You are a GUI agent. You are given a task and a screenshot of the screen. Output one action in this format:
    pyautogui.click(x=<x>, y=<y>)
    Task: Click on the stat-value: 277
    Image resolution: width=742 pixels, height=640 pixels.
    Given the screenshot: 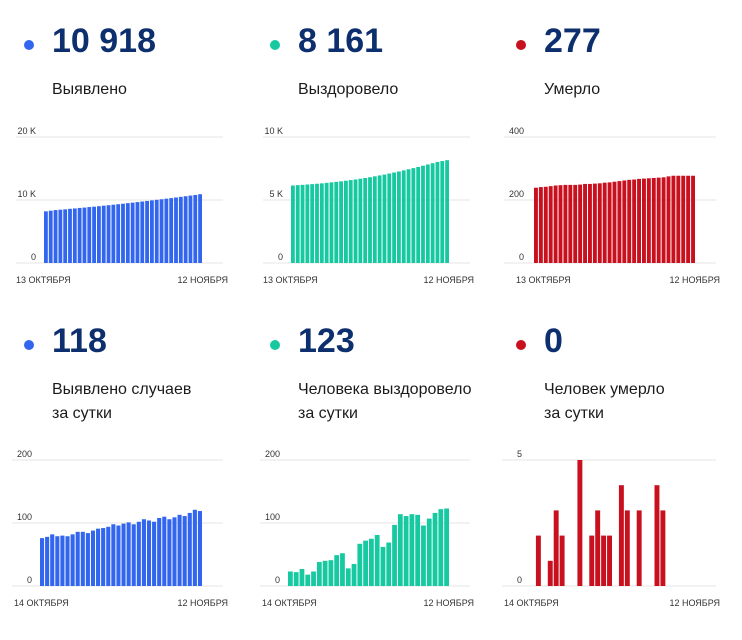 What is the action you would take?
    pyautogui.click(x=572, y=41)
    